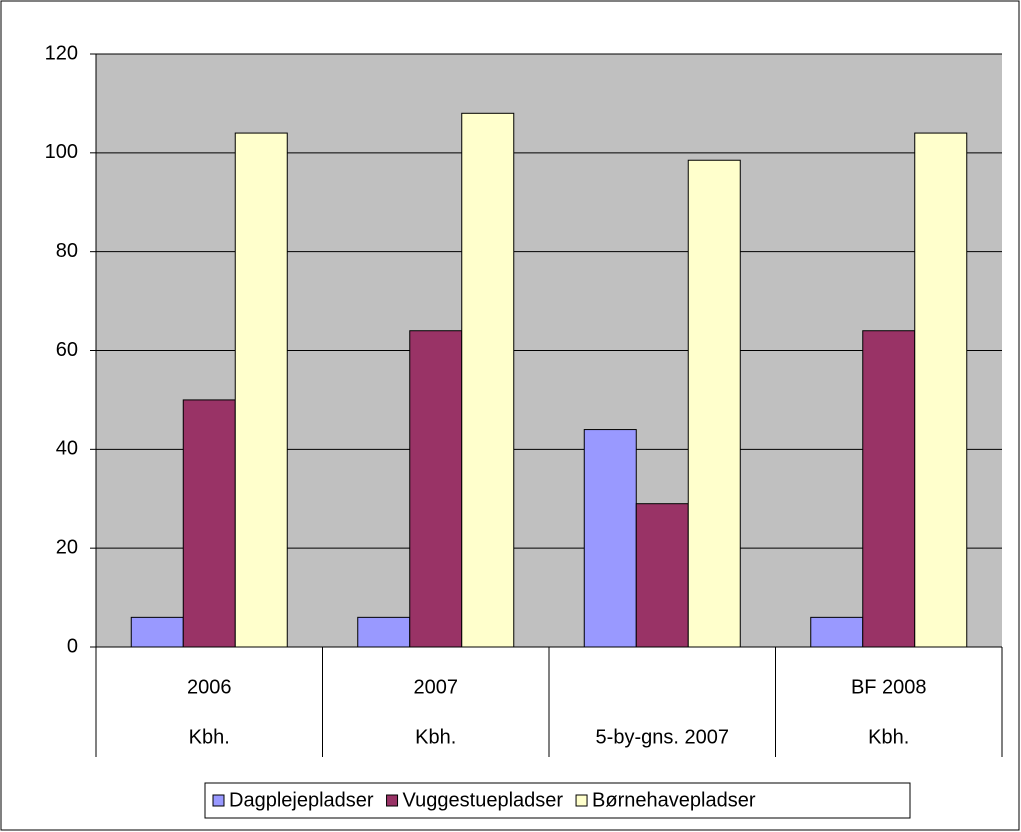 The image size is (1021, 832). Describe the element at coordinates (301, 800) in the screenshot. I see `legend-label: Dagplejepladser` at that location.